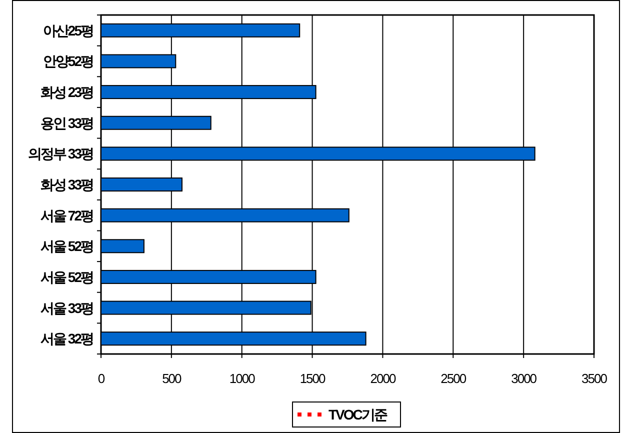  What do you see at coordinates (67, 184) in the screenshot?
I see `y-tick-label: 화성 33평` at bounding box center [67, 184].